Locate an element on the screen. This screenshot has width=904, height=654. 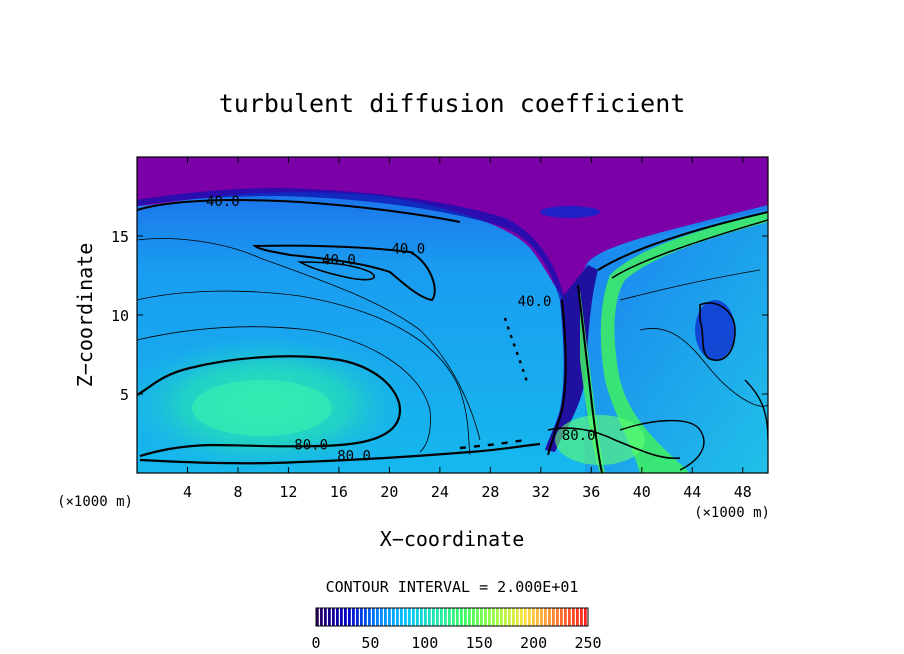
x-tick-label: 36 is located at coordinates (591, 492).